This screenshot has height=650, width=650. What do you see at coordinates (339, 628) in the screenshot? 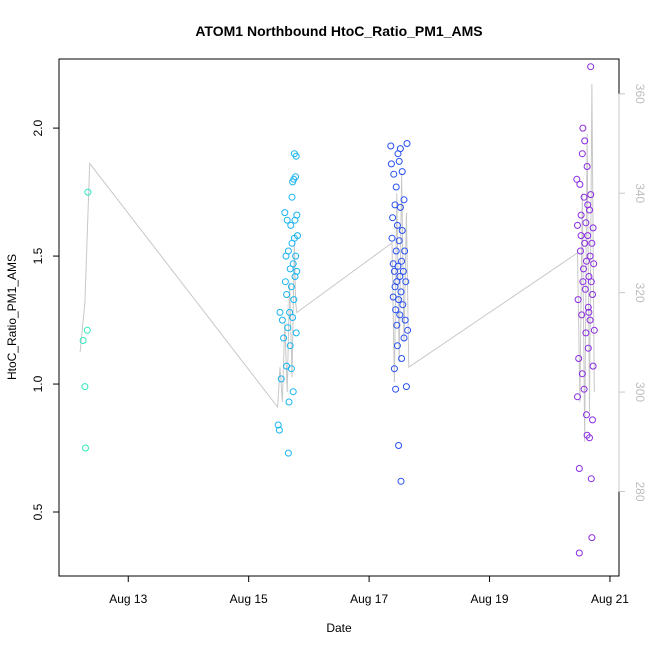
I see `x-axis-title: Date` at bounding box center [339, 628].